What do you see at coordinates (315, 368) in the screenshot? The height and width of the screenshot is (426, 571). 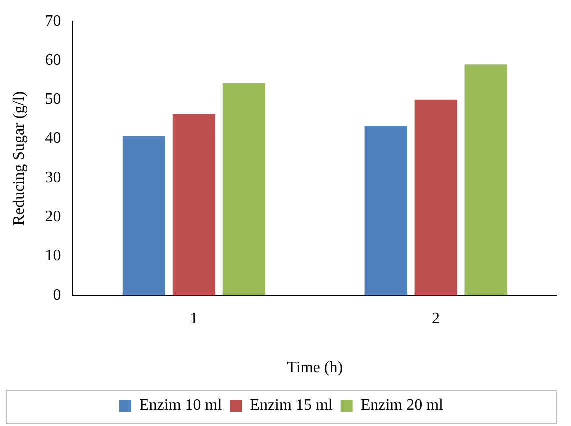 I see `x-axis-title: Time (h)` at bounding box center [315, 368].